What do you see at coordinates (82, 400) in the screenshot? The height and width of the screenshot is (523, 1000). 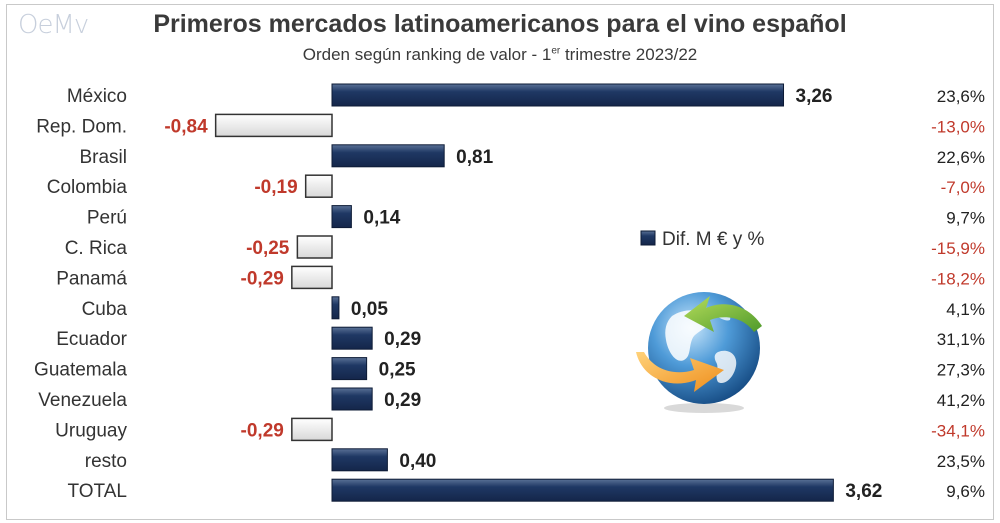 I see `category-label: Venezuela` at bounding box center [82, 400].